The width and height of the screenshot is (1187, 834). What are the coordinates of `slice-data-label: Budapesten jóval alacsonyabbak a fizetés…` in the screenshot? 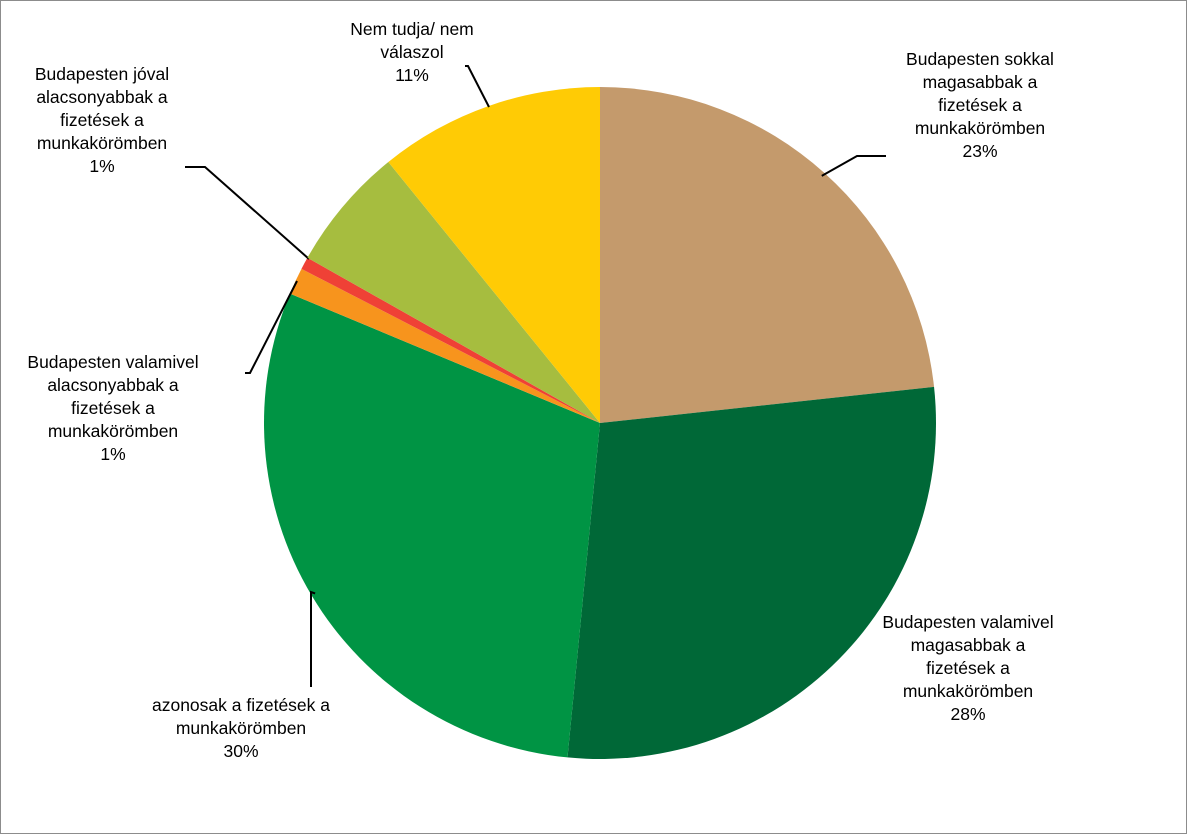 It's located at (102, 120).